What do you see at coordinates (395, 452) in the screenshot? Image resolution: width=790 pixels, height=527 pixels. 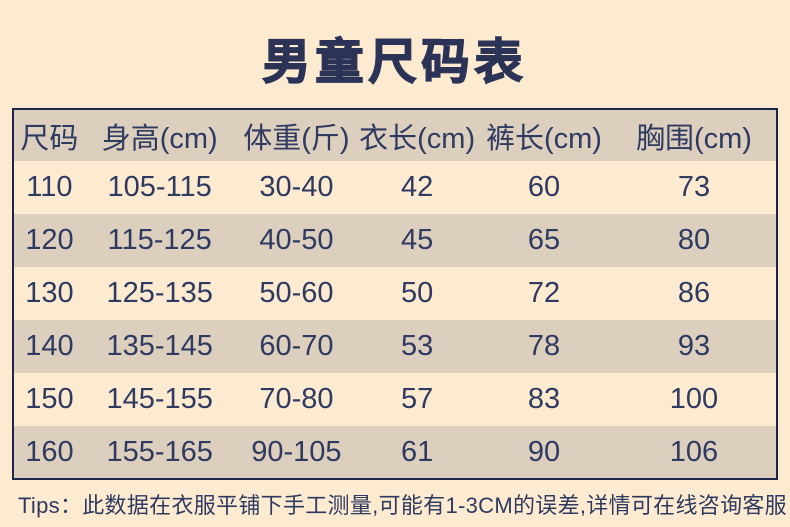 I see `table-row: 160 155-165 90-105 61 90 106` at bounding box center [395, 452].